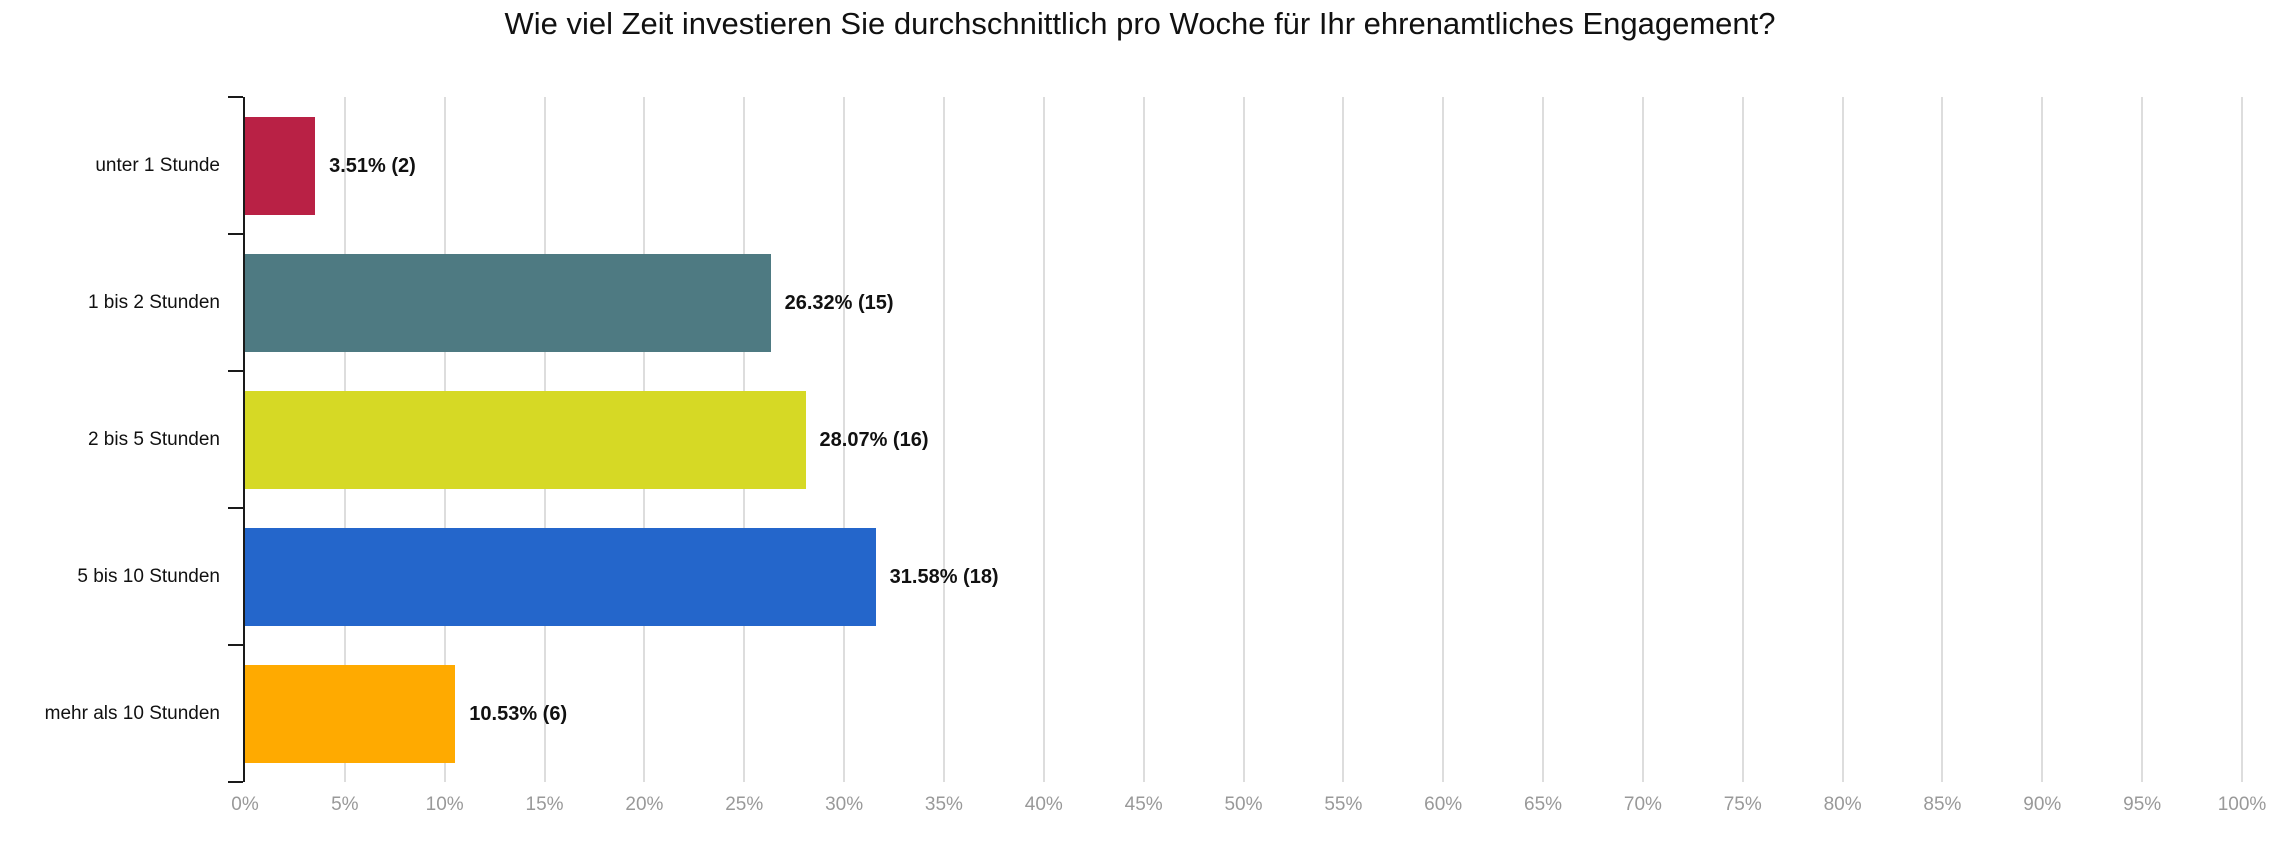 Image resolution: width=2280 pixels, height=850 pixels. What do you see at coordinates (2042, 804) in the screenshot?
I see `x-axis-tick-label: 90%` at bounding box center [2042, 804].